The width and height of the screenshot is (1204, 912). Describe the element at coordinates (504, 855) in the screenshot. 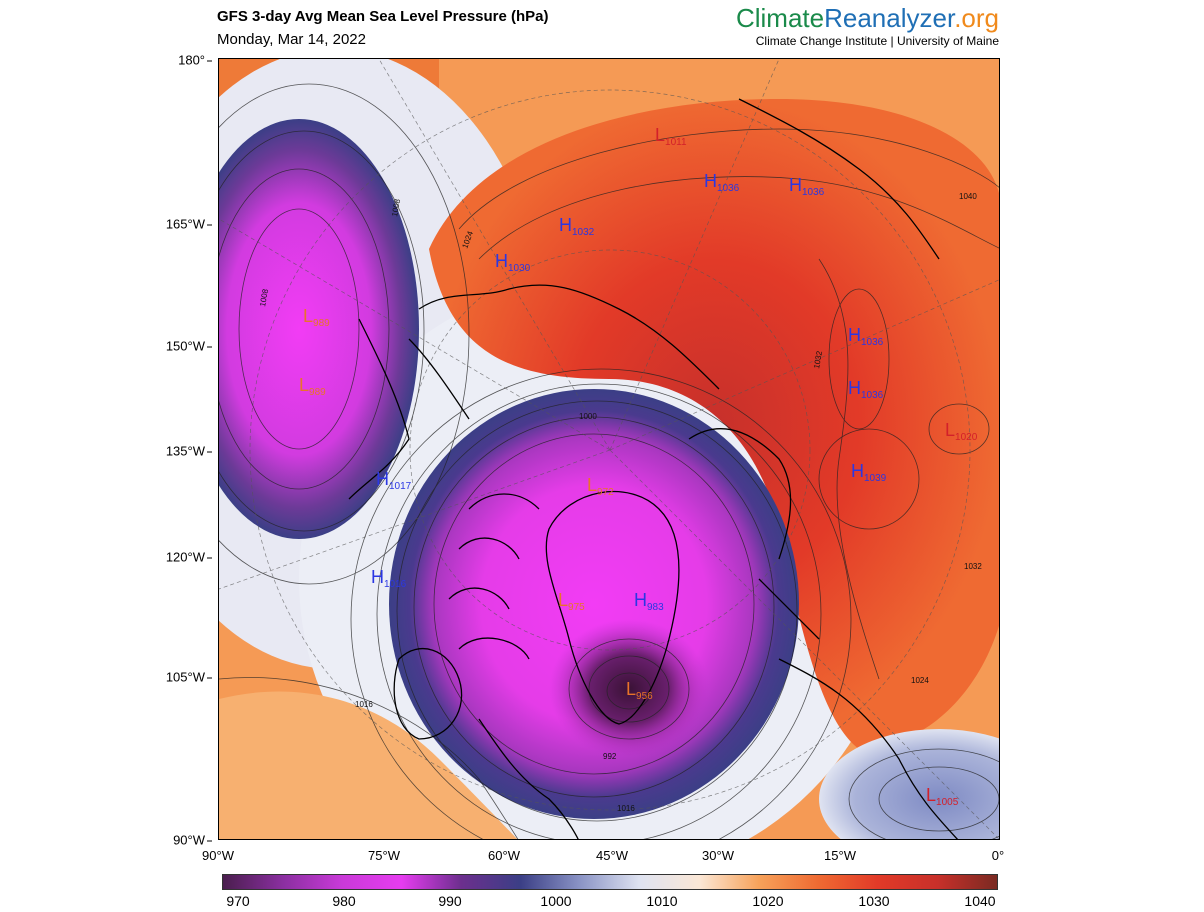

I see `axis-label-lon: 60°W` at that location.